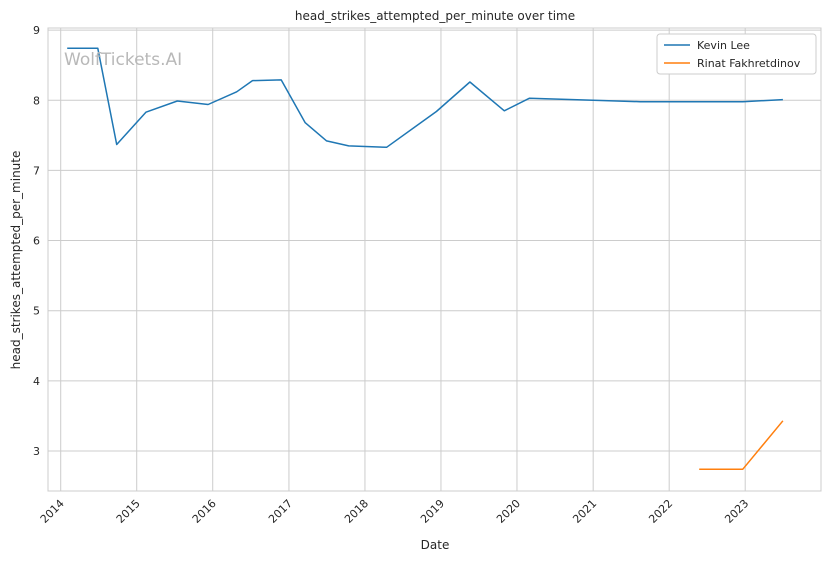  Describe the element at coordinates (36, 381) in the screenshot. I see `y-tick-label: 4` at that location.